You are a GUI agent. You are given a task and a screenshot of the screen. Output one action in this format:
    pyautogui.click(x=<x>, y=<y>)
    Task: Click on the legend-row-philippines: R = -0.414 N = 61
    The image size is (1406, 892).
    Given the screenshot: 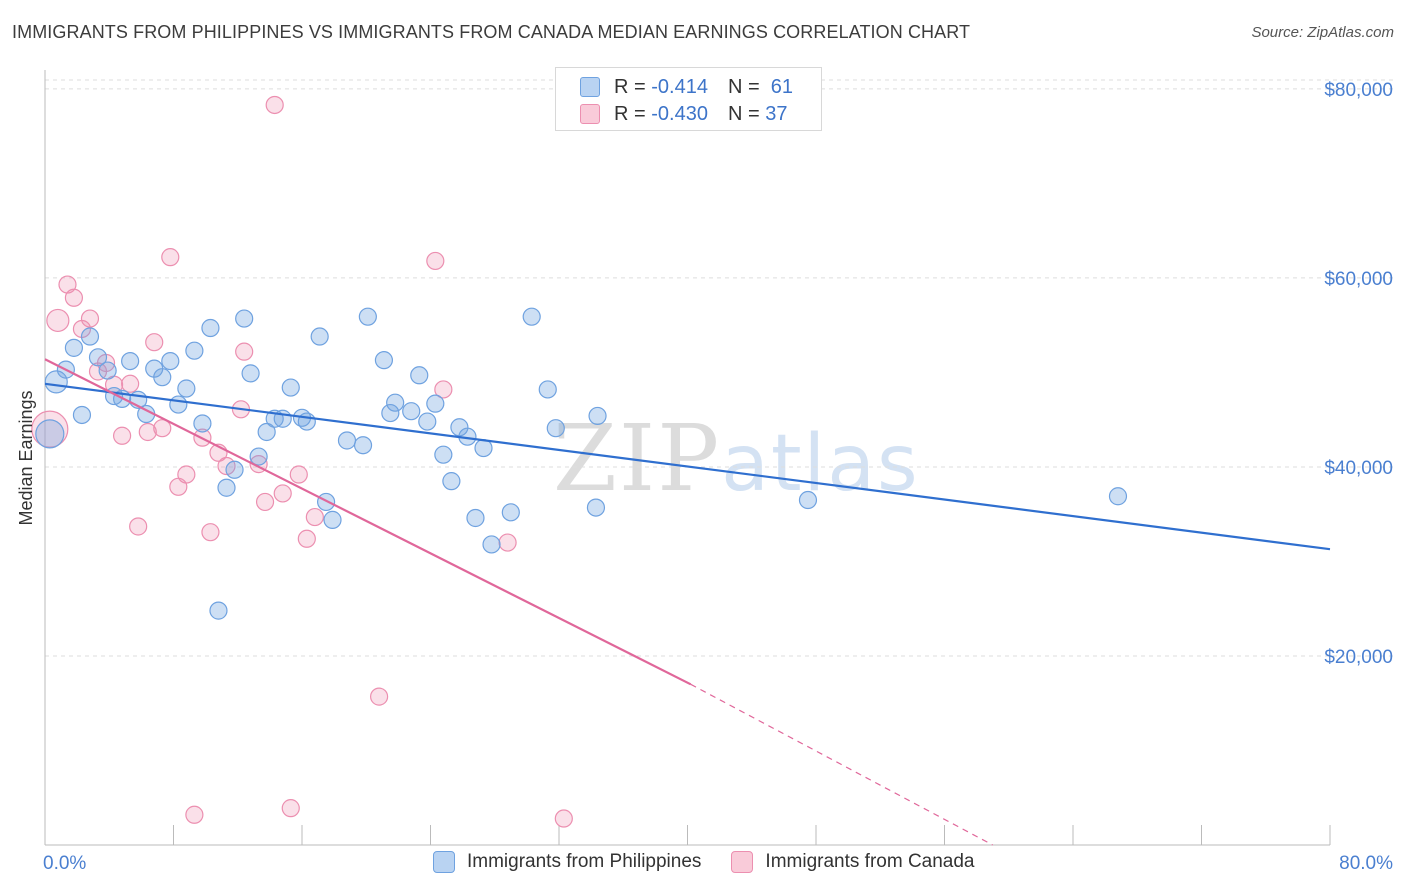 What is the action you would take?
    pyautogui.click(x=686, y=87)
    